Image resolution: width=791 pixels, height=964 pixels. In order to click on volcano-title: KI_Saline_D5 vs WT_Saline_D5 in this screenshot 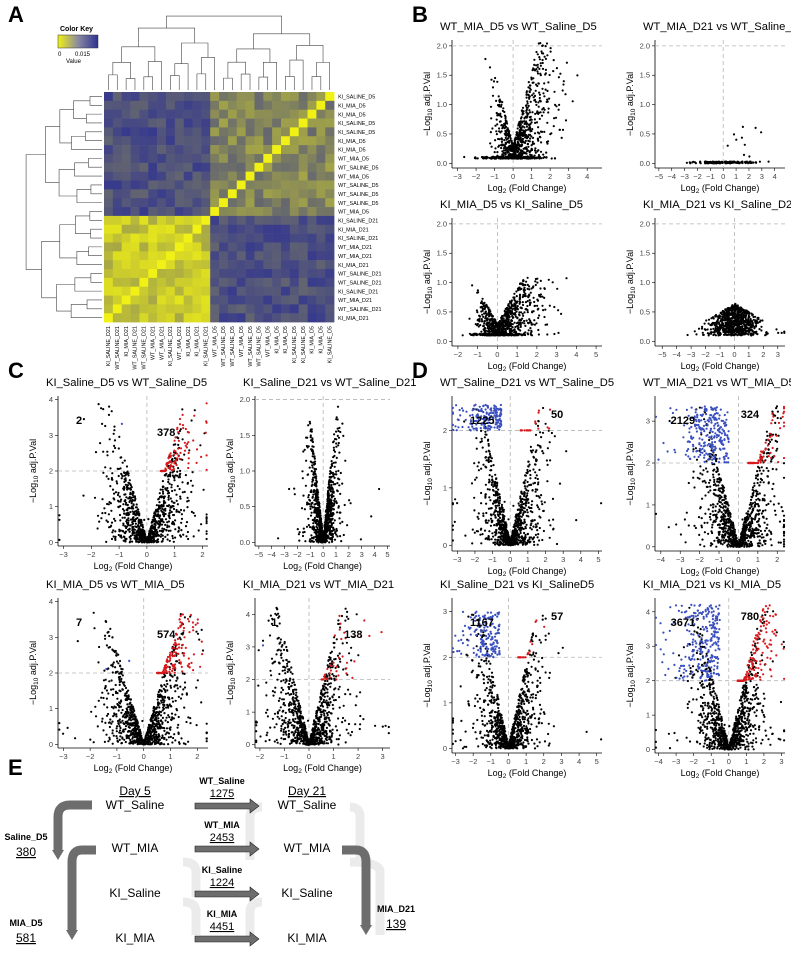, I will do `click(126, 383)`.